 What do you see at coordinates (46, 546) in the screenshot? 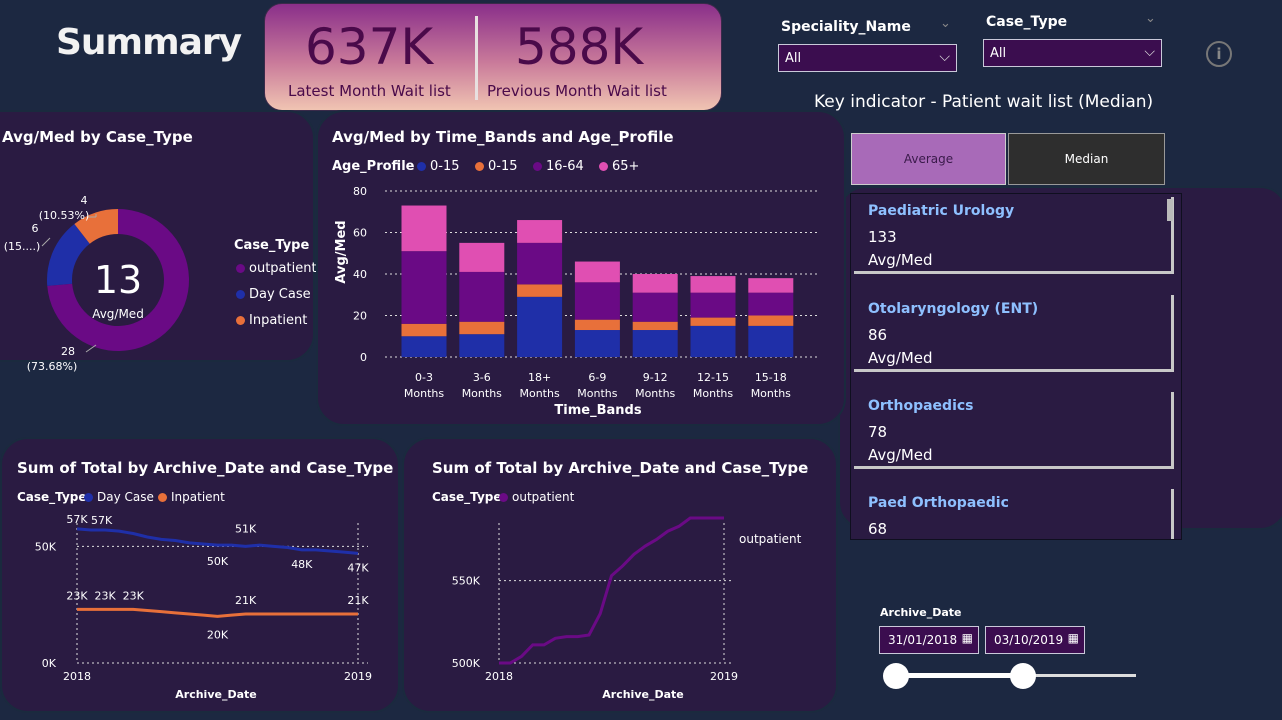
I see `y-tick-label: 50K` at bounding box center [46, 546].